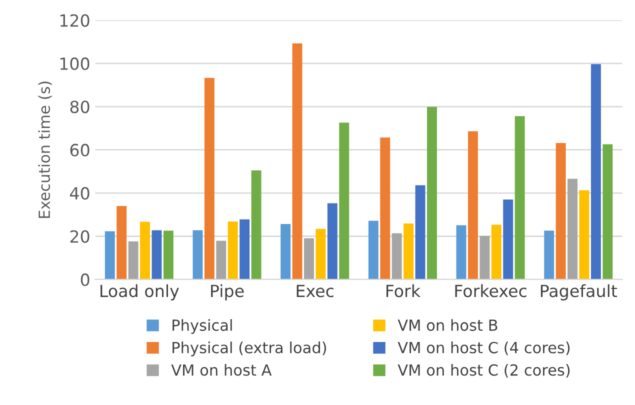  Describe the element at coordinates (579, 292) in the screenshot. I see `x-tick-label: Pagefault` at that location.